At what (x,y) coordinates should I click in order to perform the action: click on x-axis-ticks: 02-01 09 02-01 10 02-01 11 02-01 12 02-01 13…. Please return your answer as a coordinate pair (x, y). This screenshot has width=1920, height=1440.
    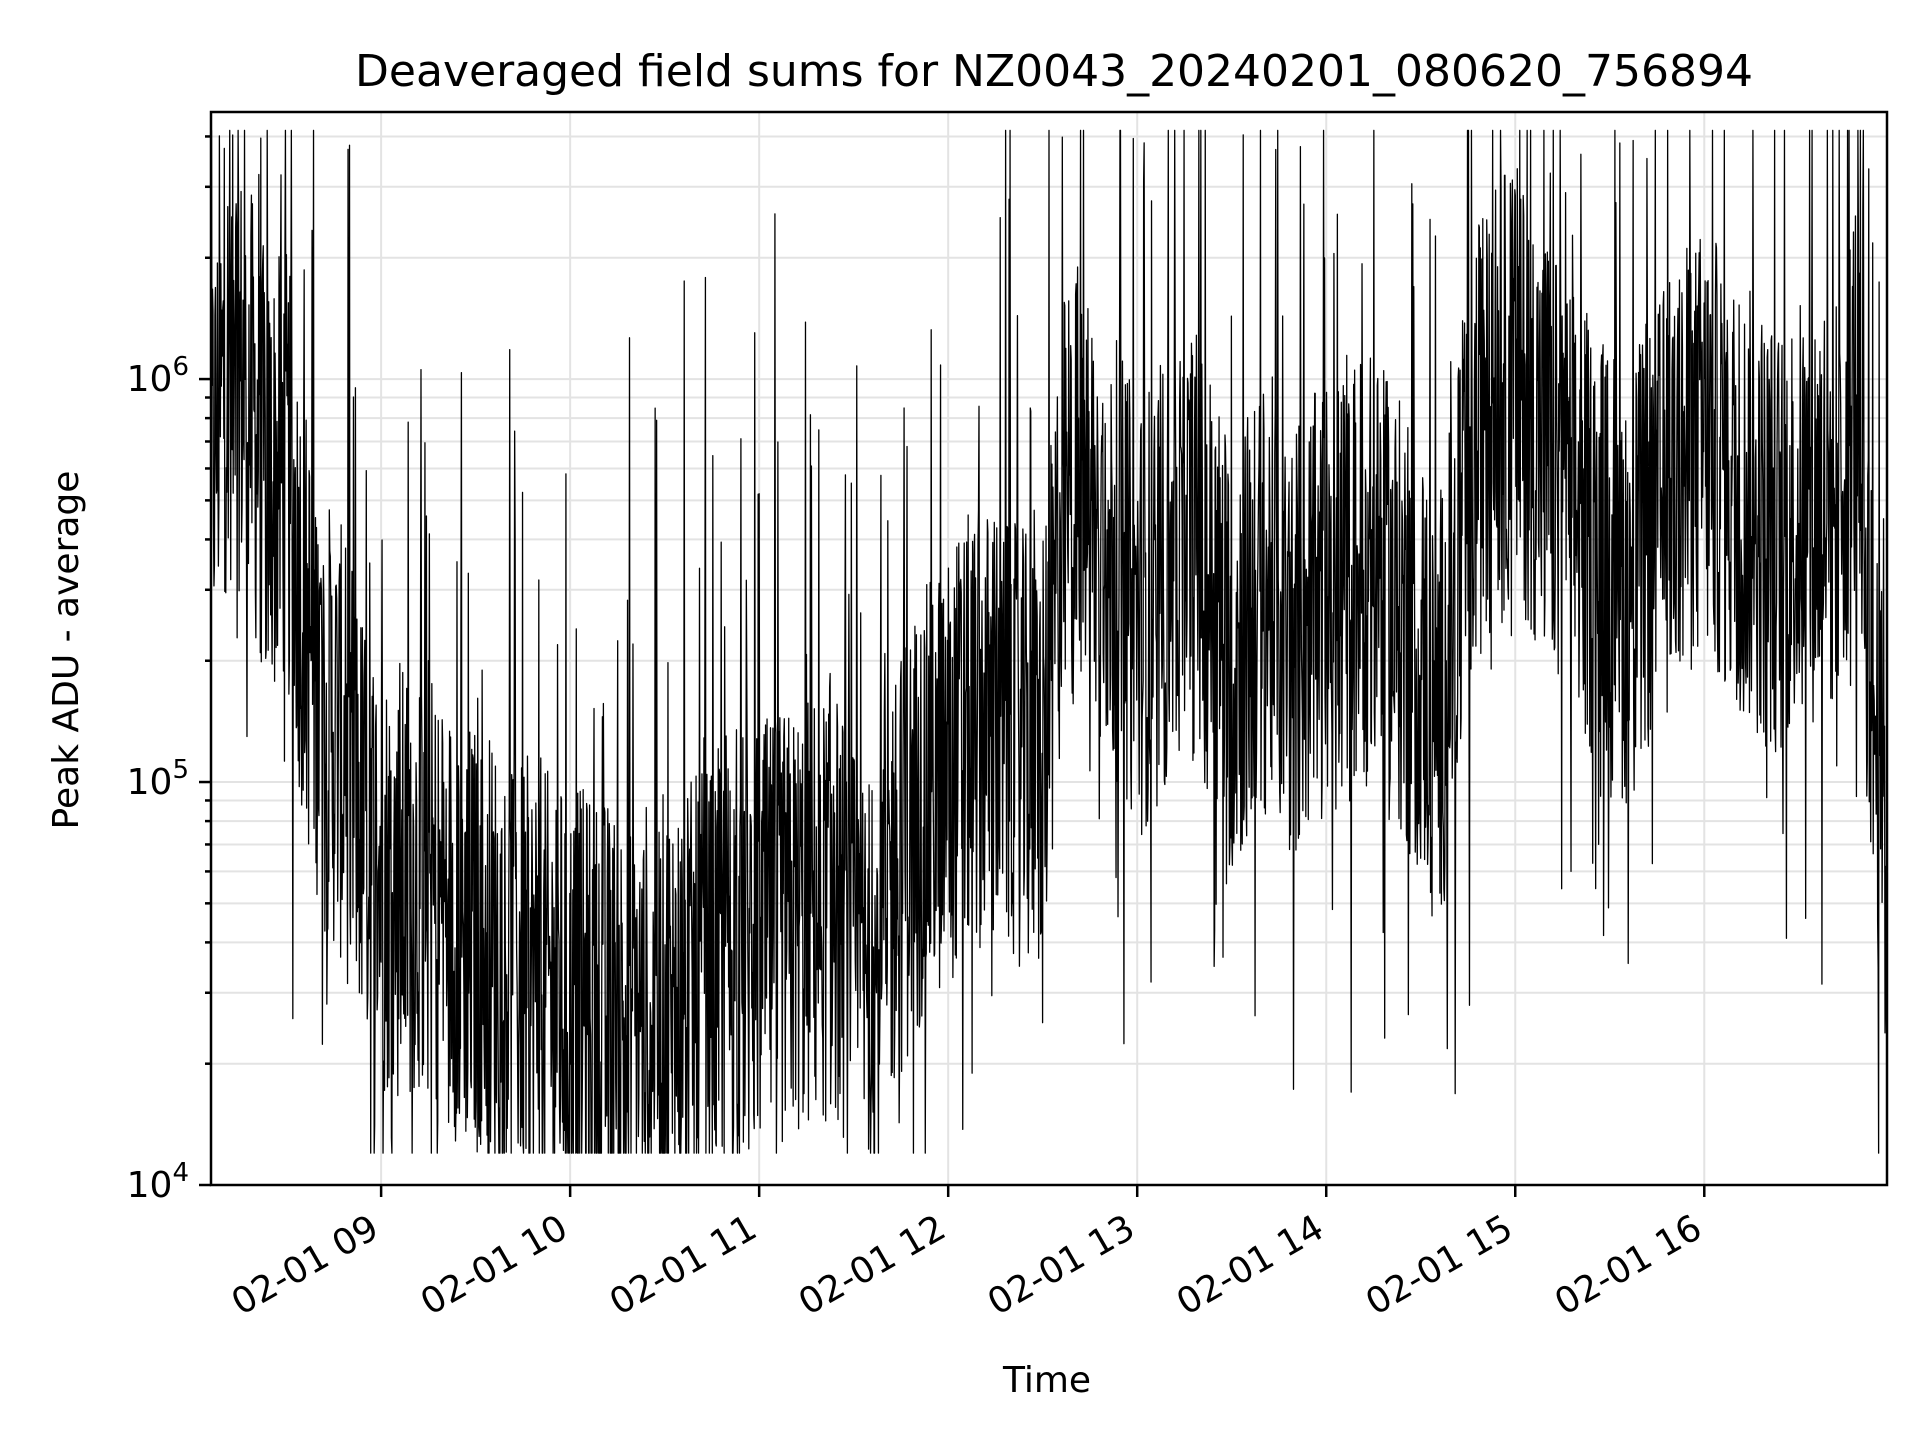
    Looking at the image, I should click on (967, 1254).